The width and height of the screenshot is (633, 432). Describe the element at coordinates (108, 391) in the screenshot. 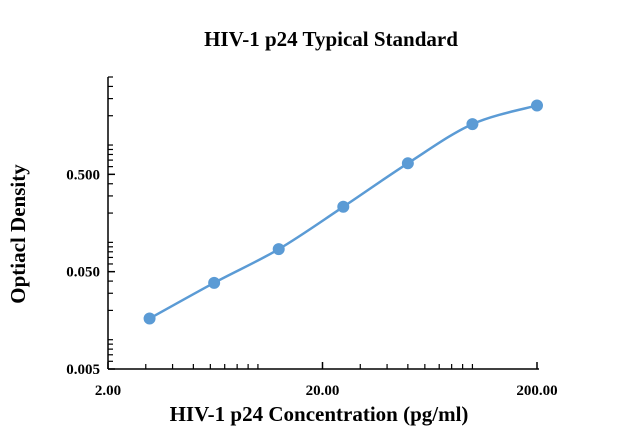

I see `x-tick-label: 2.00` at that location.